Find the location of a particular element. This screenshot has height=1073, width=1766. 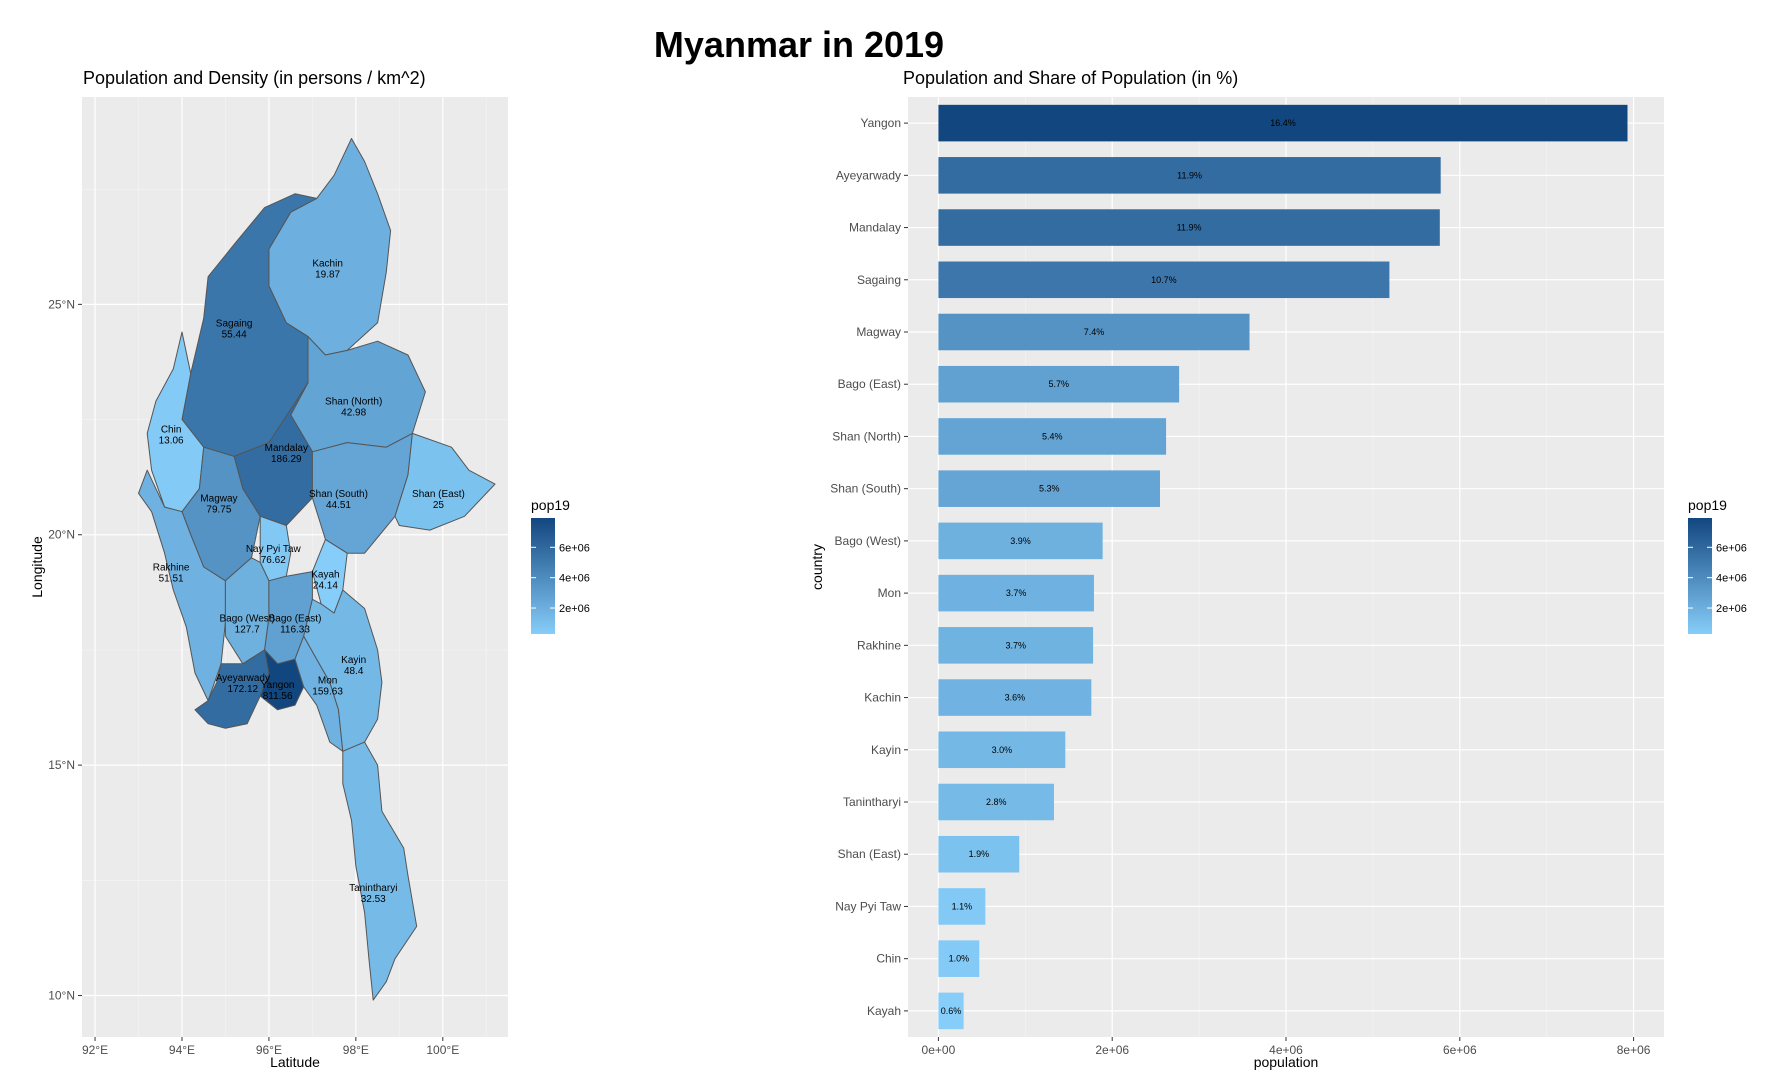

bar-shan-south is located at coordinates (1049, 488).